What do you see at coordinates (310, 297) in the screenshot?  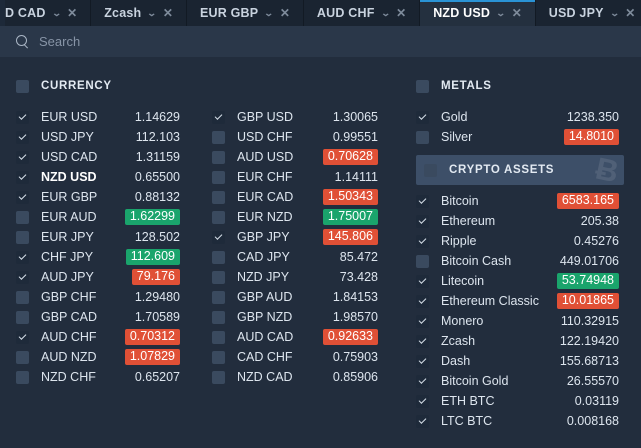 I see `instrument-row: GBP AUD 1.84153` at bounding box center [310, 297].